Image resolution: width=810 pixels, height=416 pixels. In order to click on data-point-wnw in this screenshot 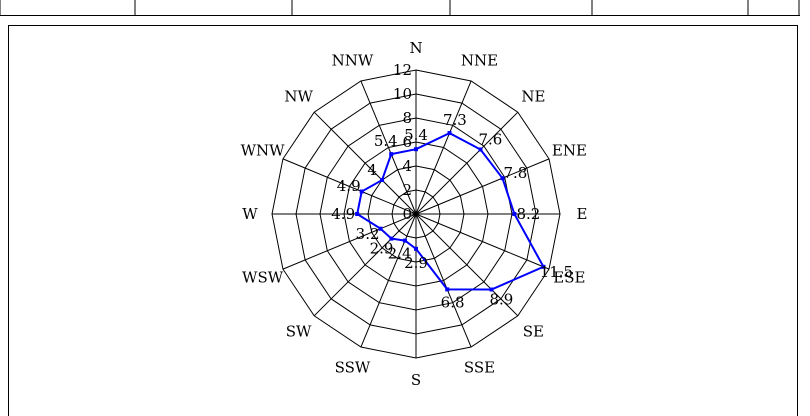, I will do `click(361, 191)`.